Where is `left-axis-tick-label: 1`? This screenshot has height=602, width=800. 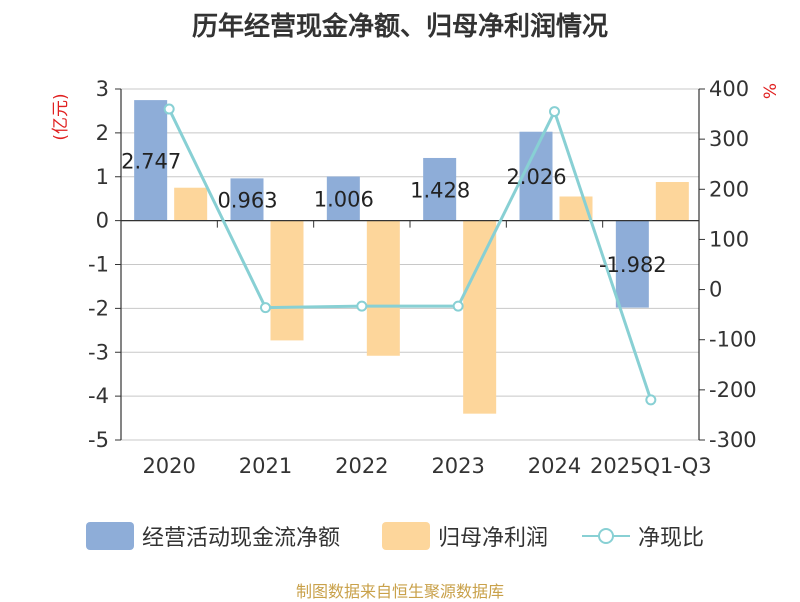 left-axis-tick-label: 1 is located at coordinates (102, 177).